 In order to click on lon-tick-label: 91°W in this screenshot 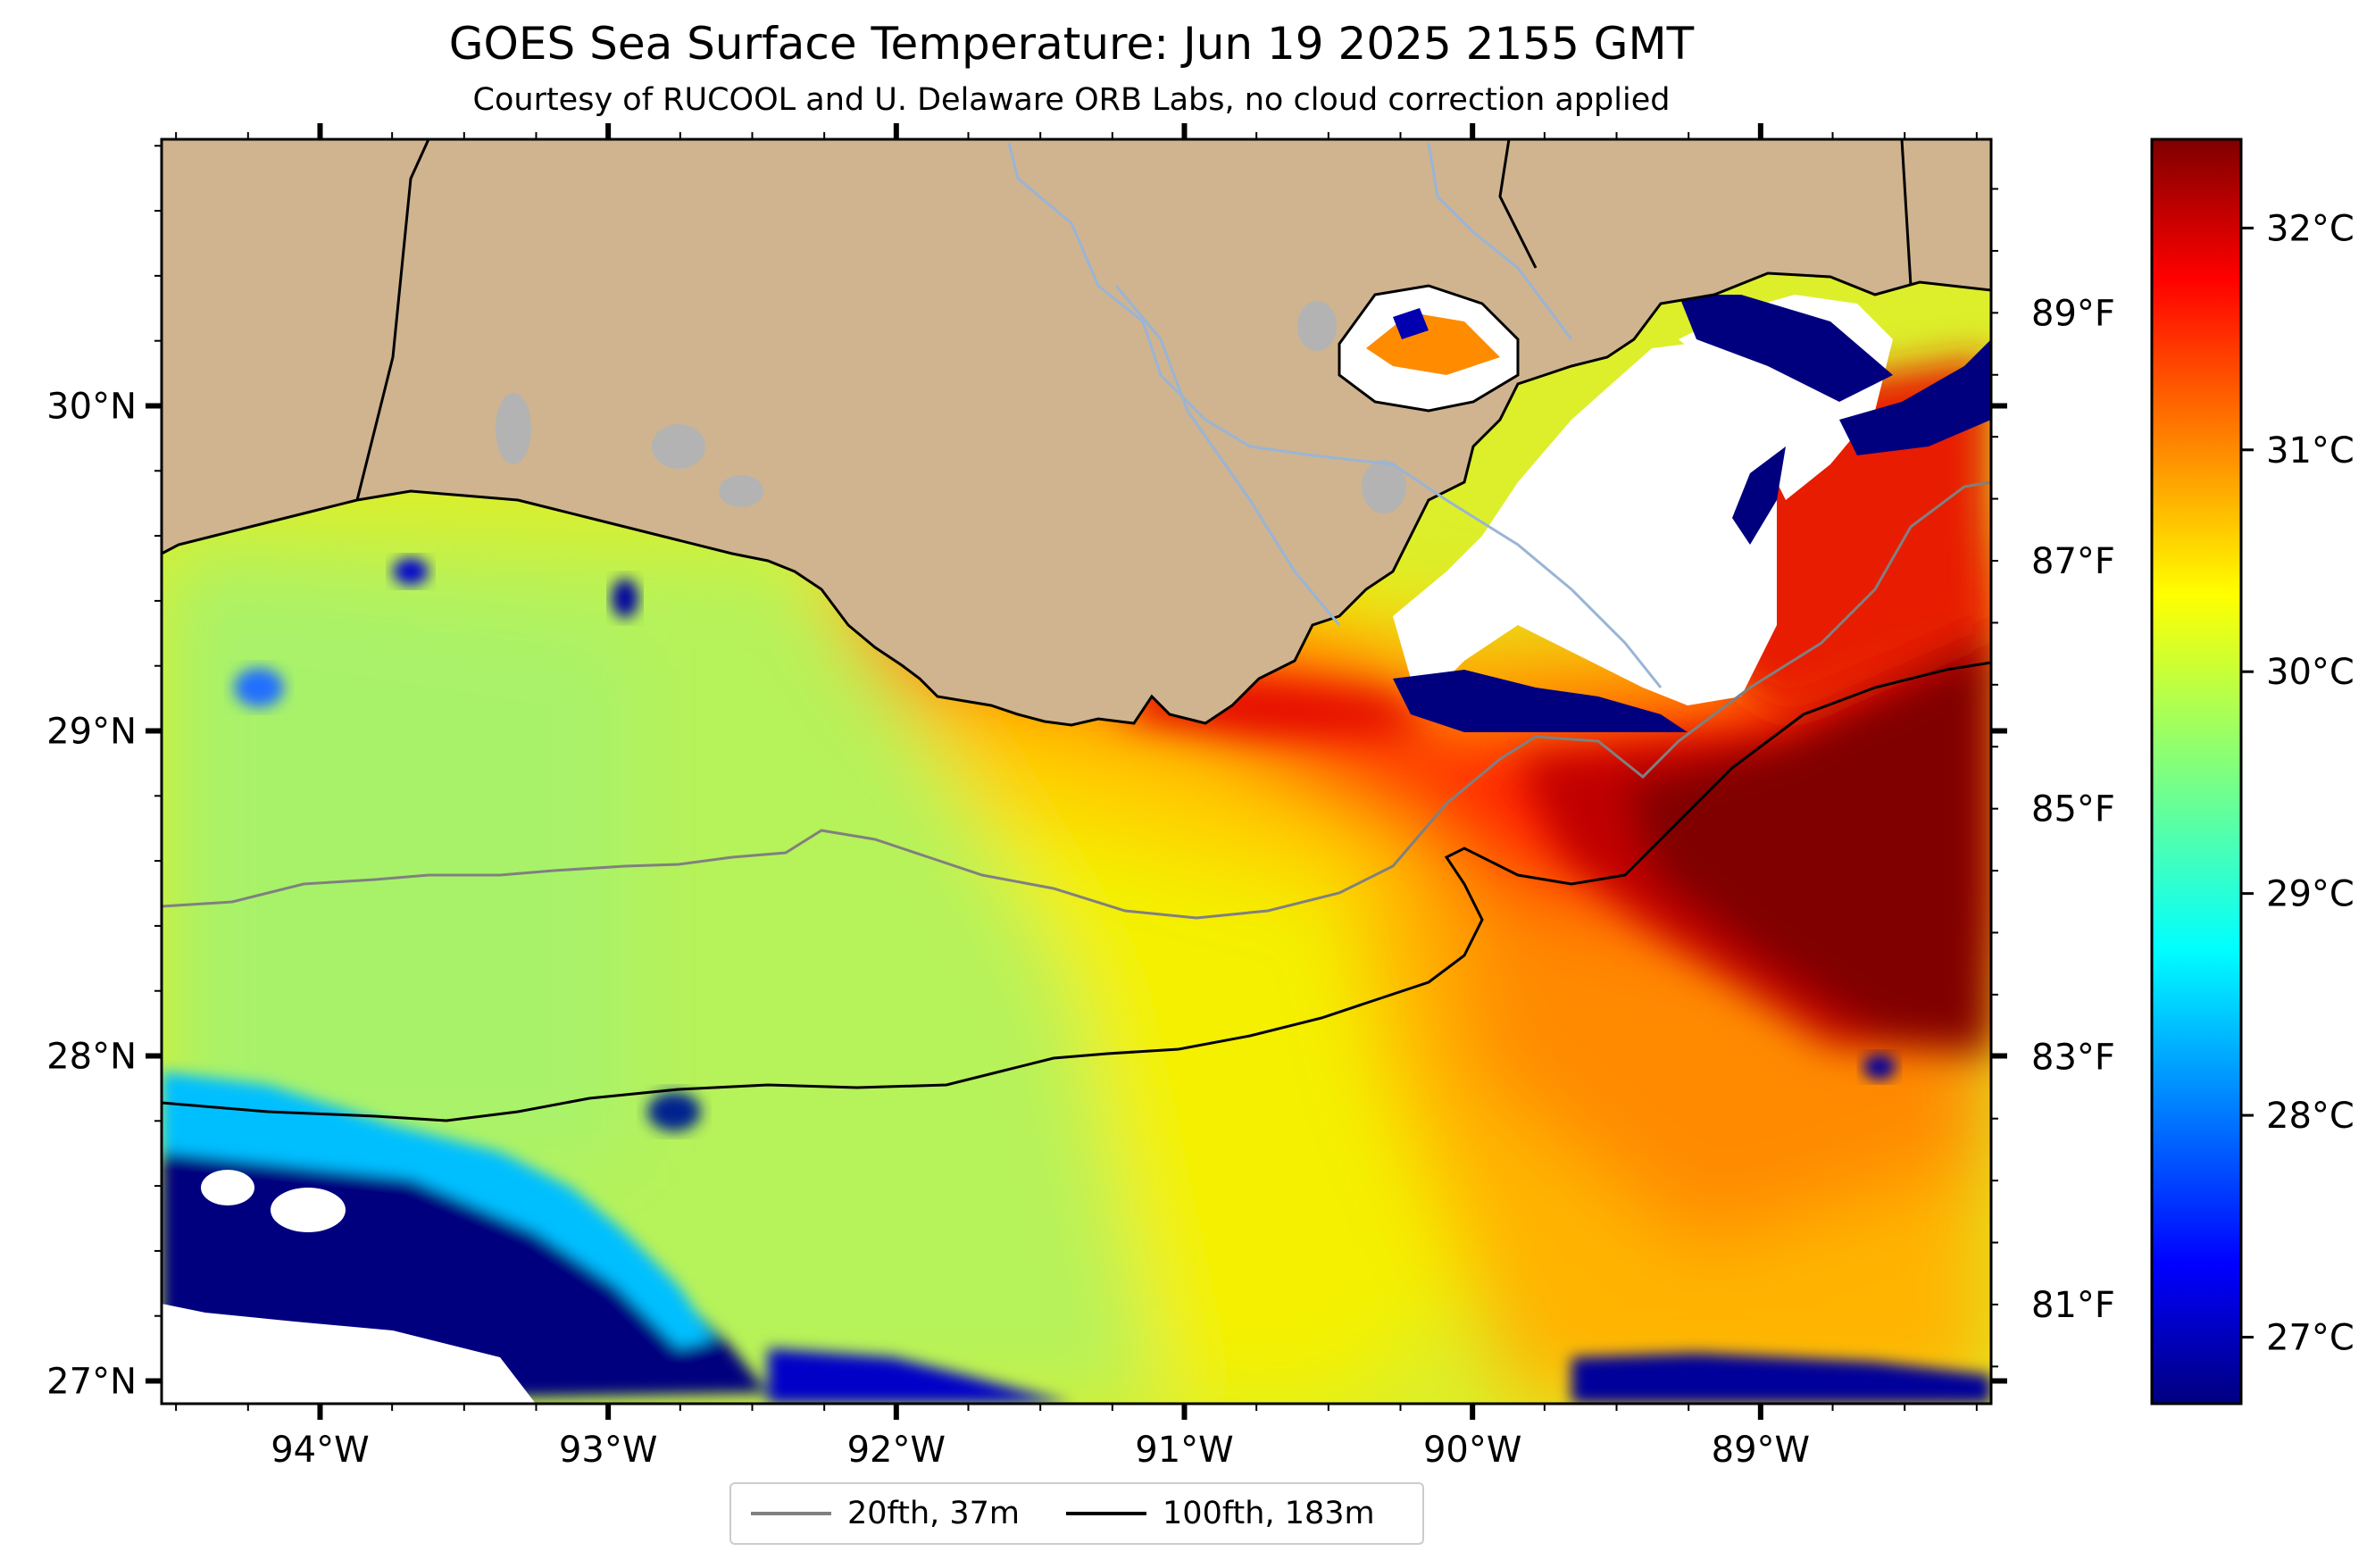, I will do `click(1184, 1451)`.